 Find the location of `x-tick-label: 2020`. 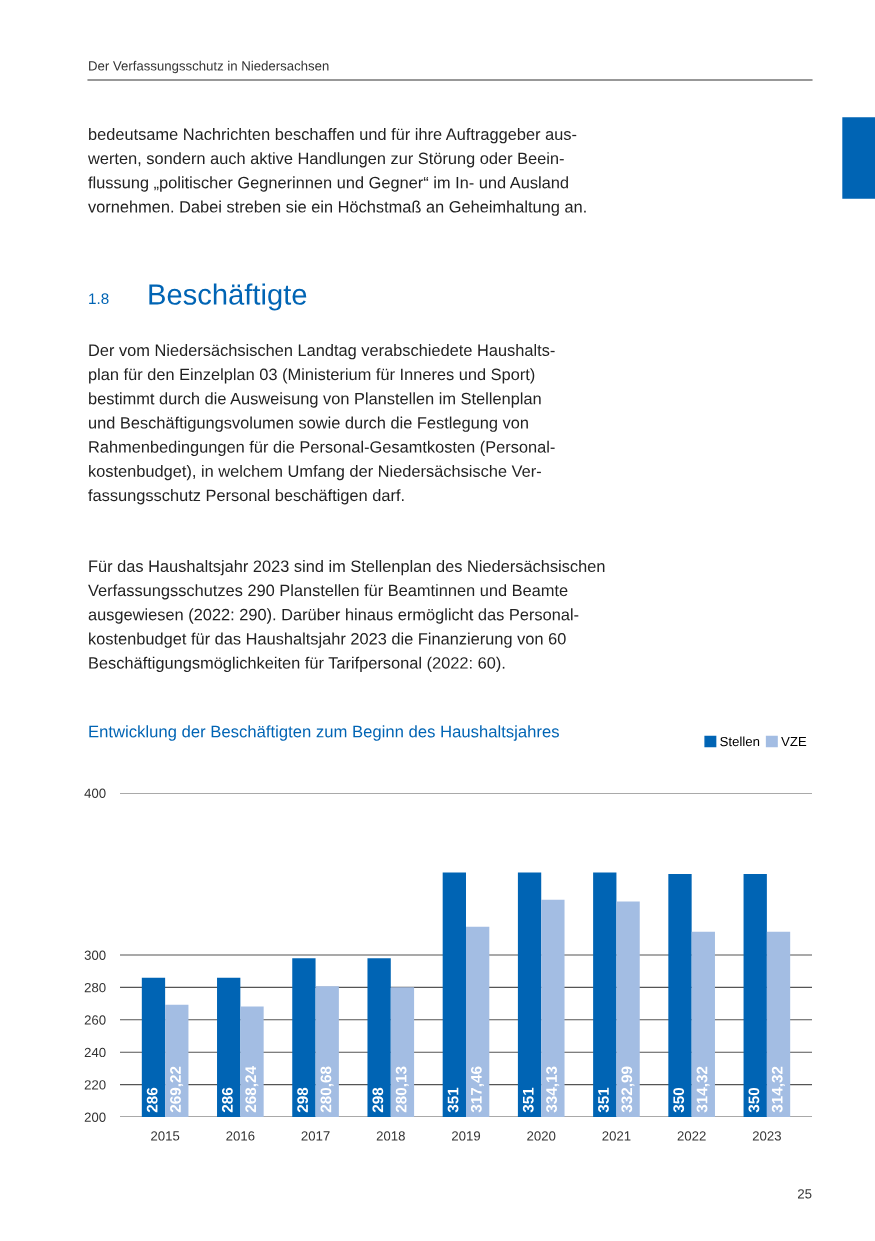

x-tick-label: 2020 is located at coordinates (541, 1136).